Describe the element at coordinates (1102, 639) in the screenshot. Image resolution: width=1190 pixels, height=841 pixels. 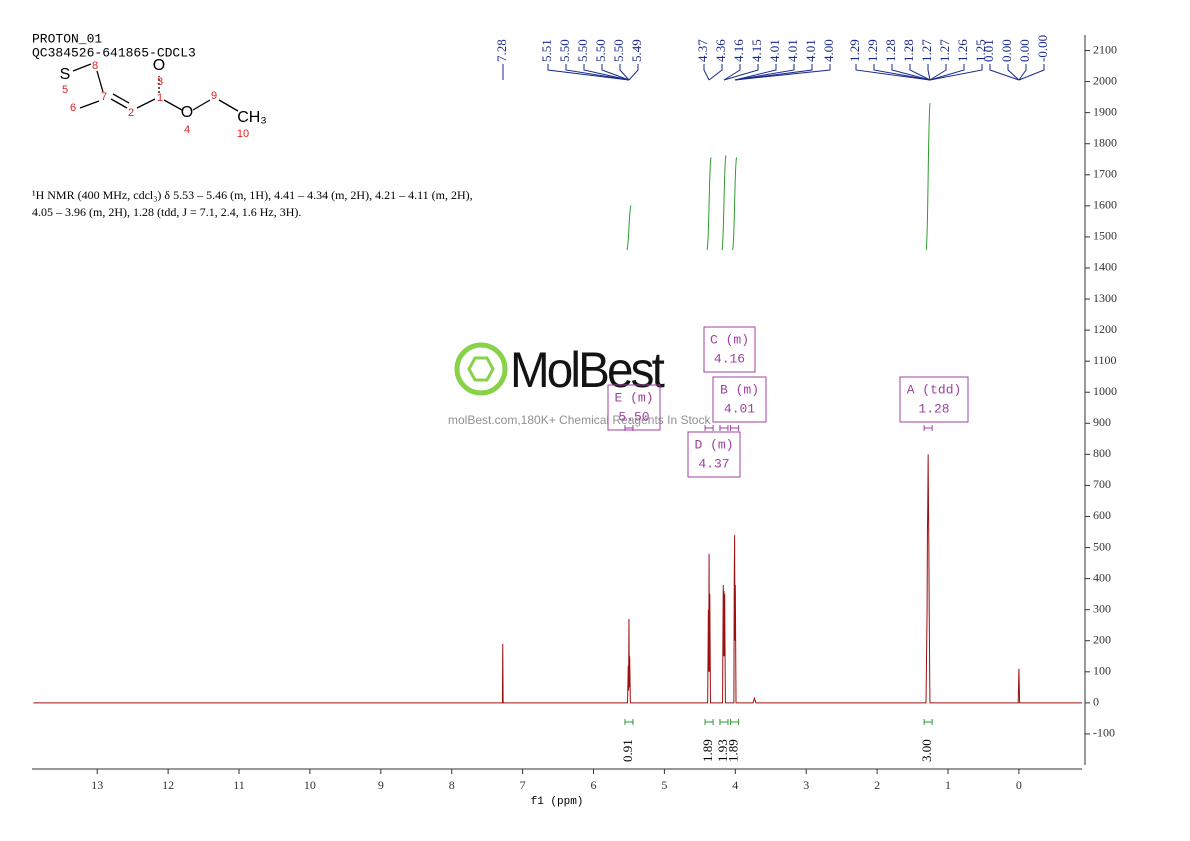
I see `y-tick-label: 200` at that location.